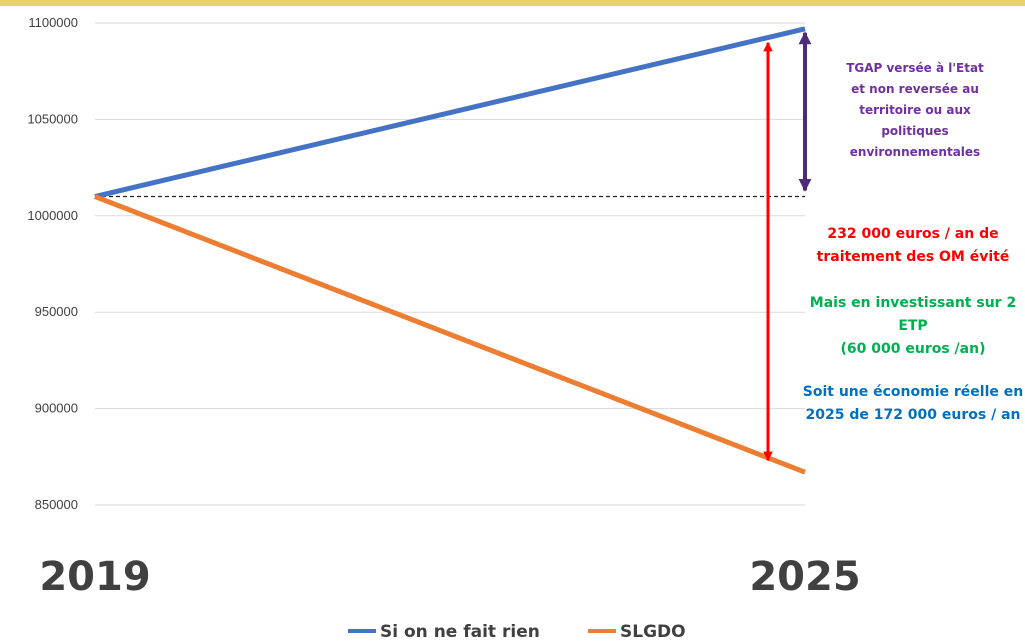 The image size is (1025, 641). I want to click on investment-annotation-line: (60 000 euros /an), so click(913, 349).